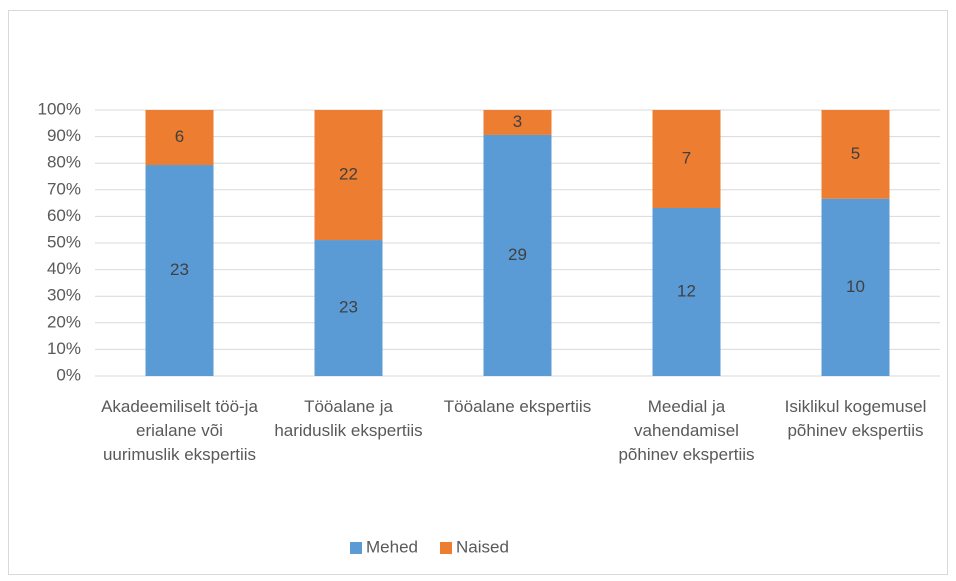 The height and width of the screenshot is (581, 956). I want to click on y-tick-label: 50%, so click(64, 241).